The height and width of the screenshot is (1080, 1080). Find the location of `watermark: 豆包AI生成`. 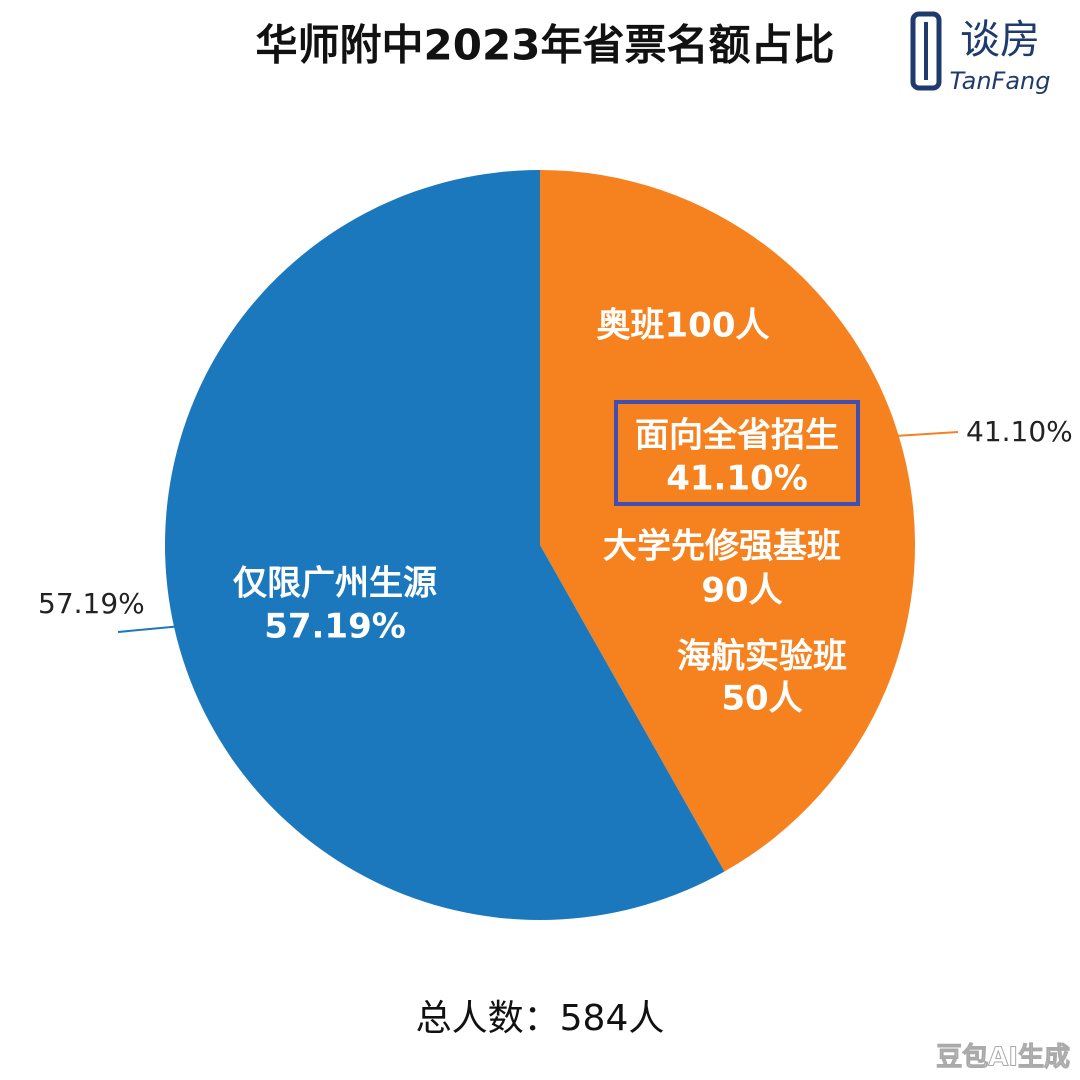

watermark: 豆包AI生成 is located at coordinates (1003, 1057).